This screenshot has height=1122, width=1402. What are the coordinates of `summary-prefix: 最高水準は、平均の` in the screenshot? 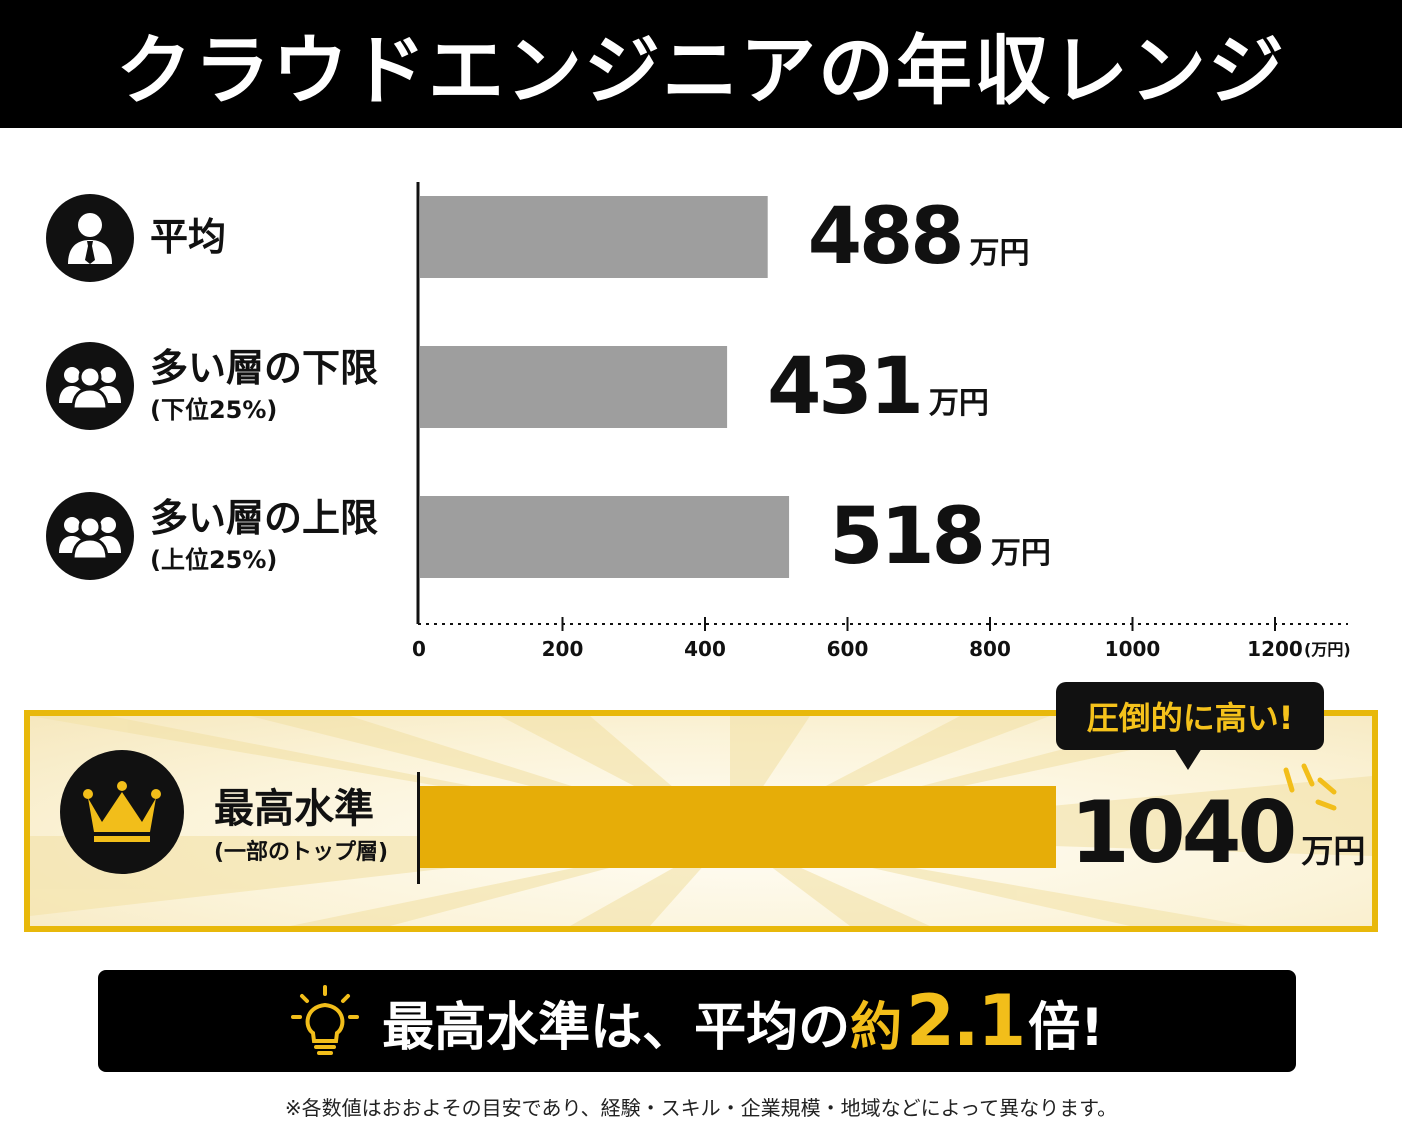 It's located at (616, 1028).